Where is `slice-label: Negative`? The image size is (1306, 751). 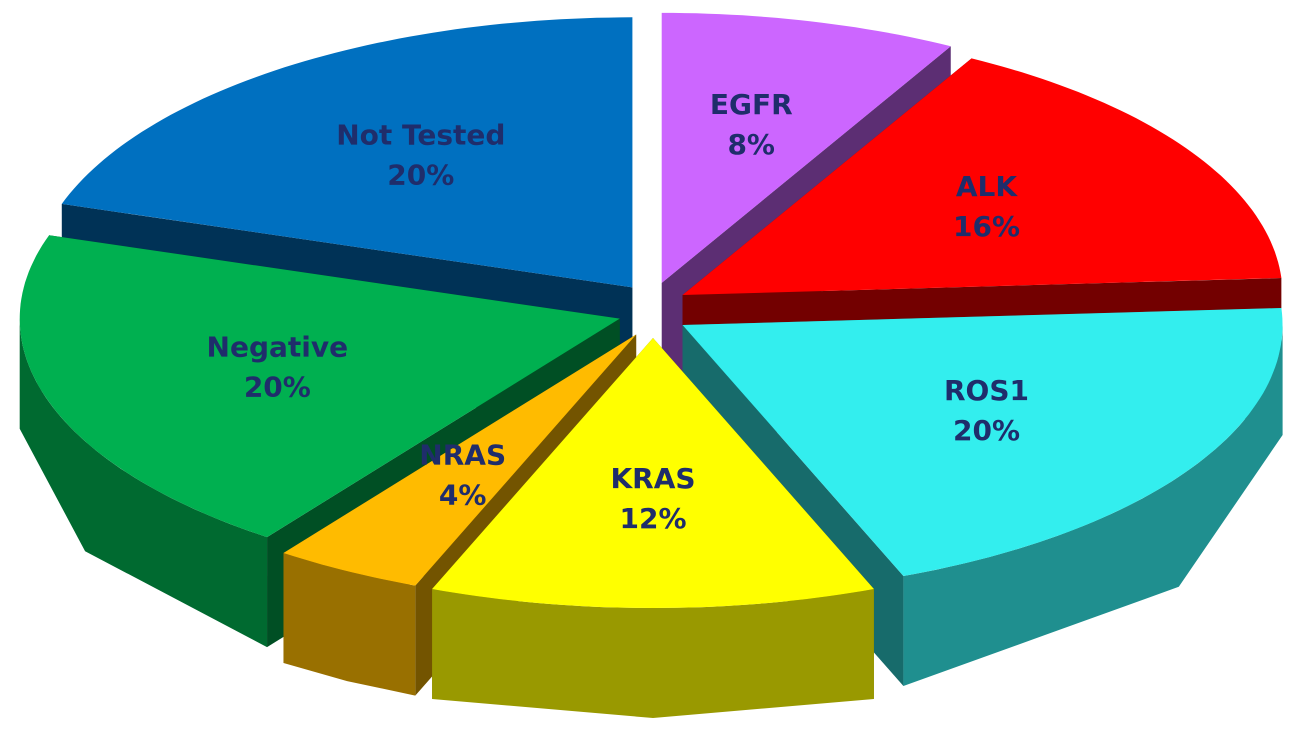
slice-label: Negative is located at coordinates (278, 347).